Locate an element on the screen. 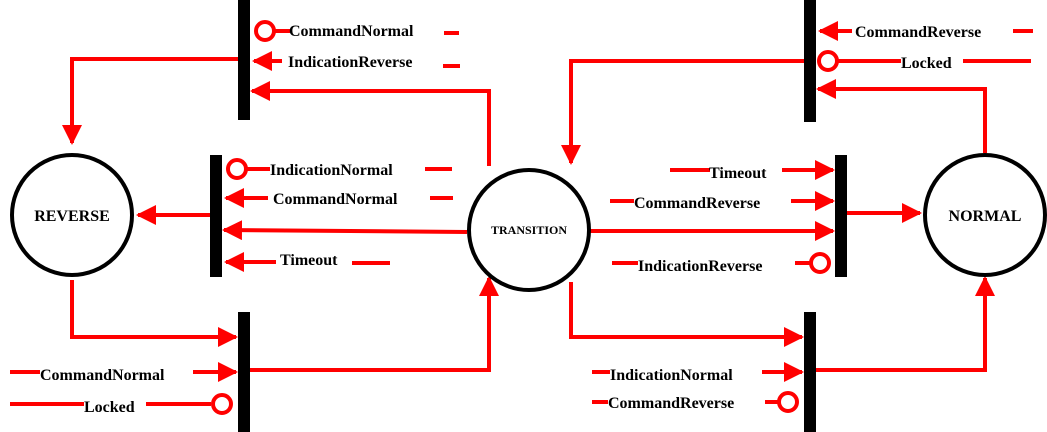  arc-transition-to-bottomright is located at coordinates (686, 314).